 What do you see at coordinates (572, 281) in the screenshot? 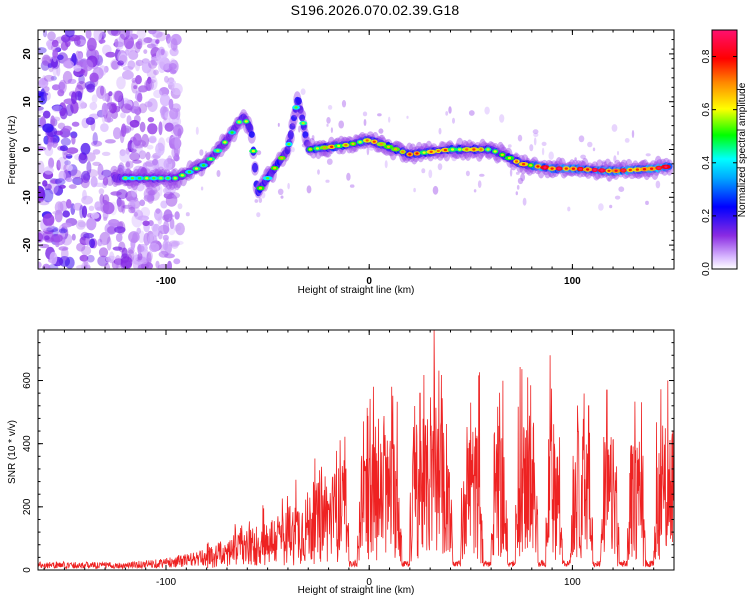
I see `x-tick-label: 100` at bounding box center [572, 281].